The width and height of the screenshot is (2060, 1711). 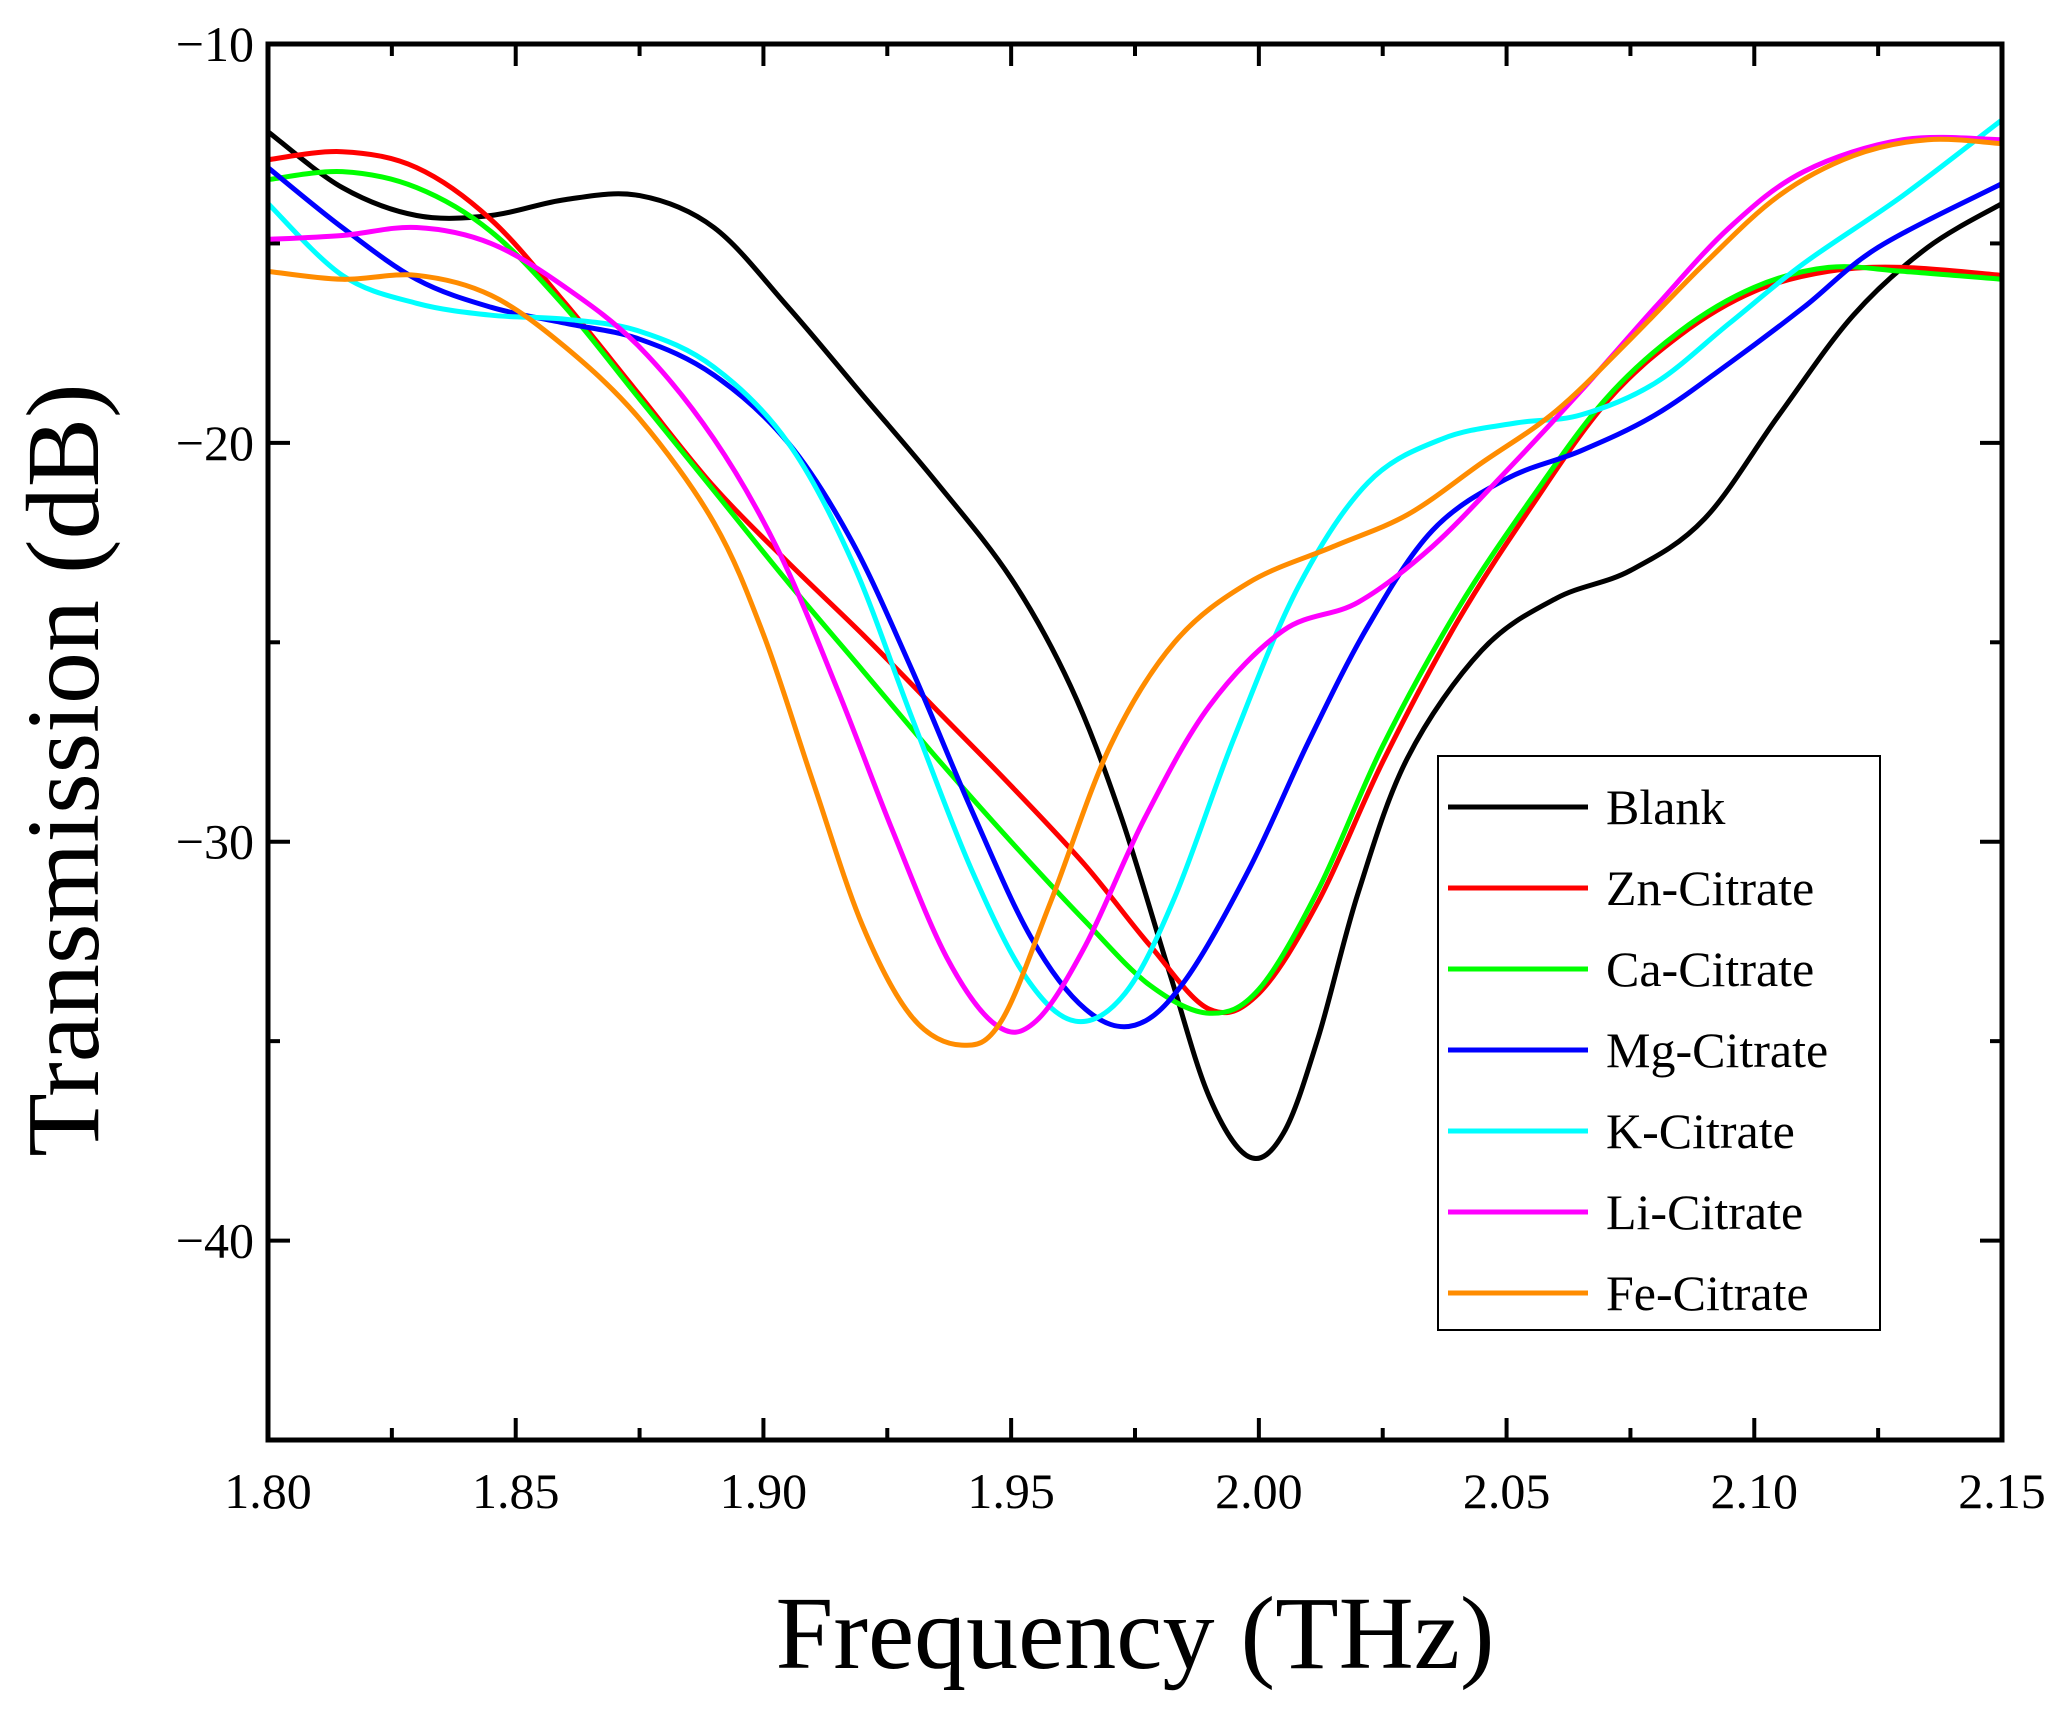 I want to click on x-tick-label: 2.10, so click(x=1755, y=1491).